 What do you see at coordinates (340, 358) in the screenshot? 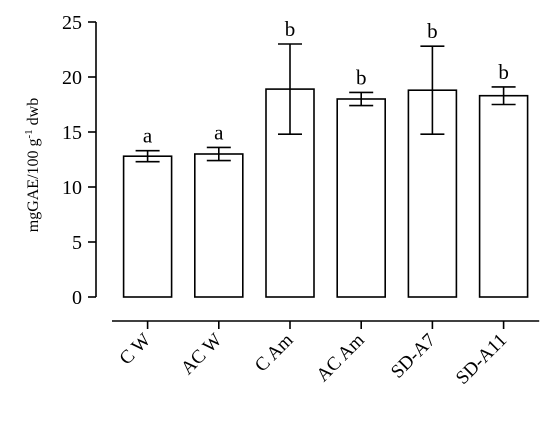
I see `x-tick-label: AC Am` at bounding box center [340, 358].